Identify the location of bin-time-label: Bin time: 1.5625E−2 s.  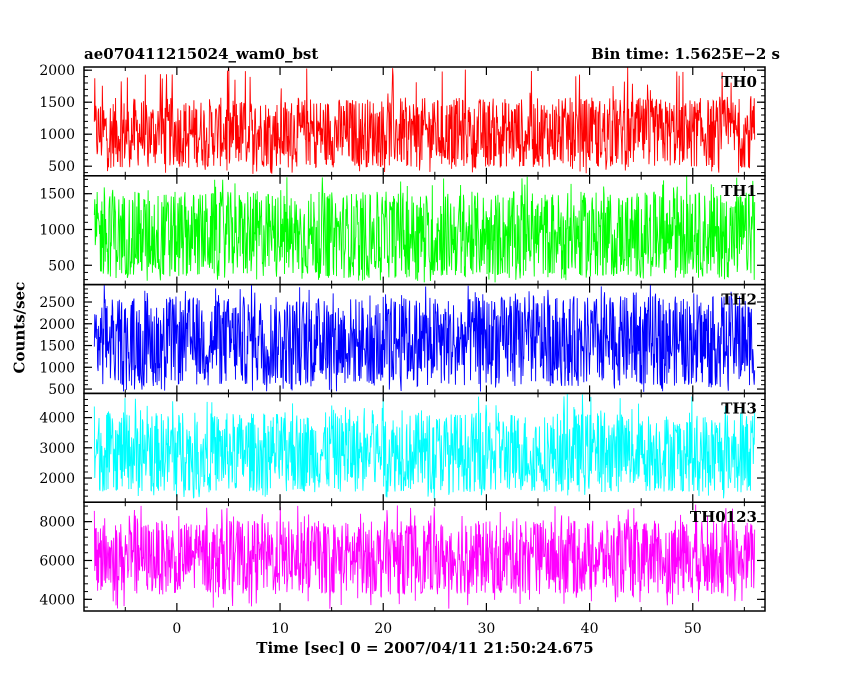
(685, 54).